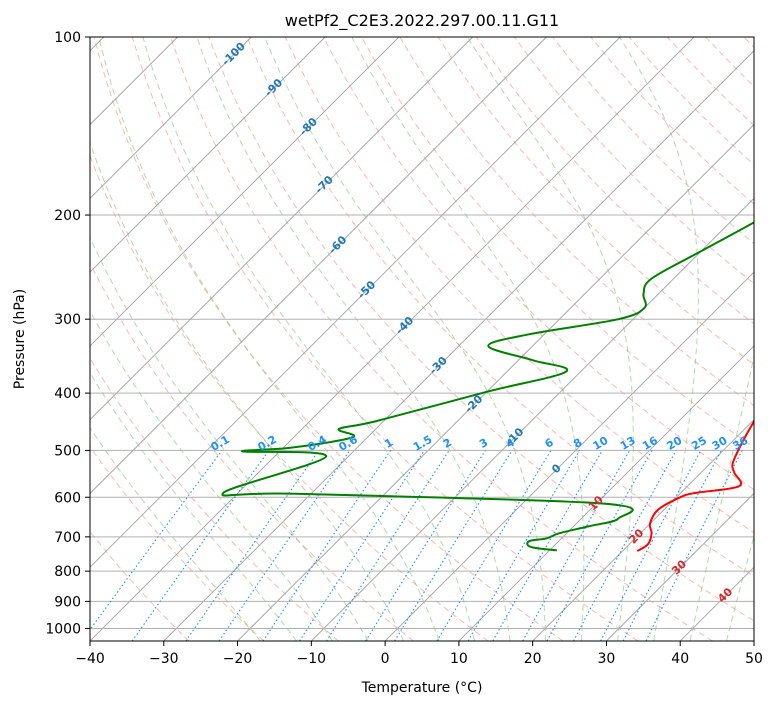 The image size is (775, 708). I want to click on y-tick-label: 600, so click(67, 498).